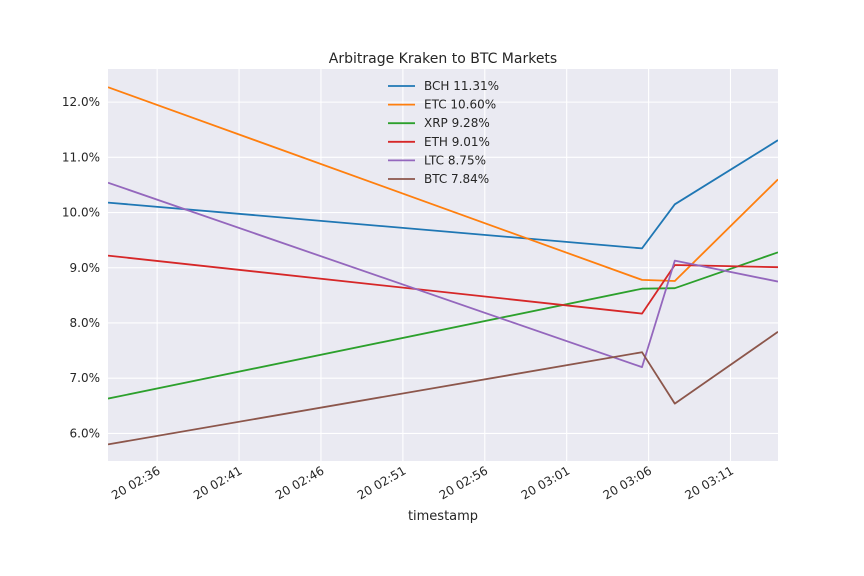  Describe the element at coordinates (463, 482) in the screenshot. I see `x-tick-label: 20 02:56` at that location.